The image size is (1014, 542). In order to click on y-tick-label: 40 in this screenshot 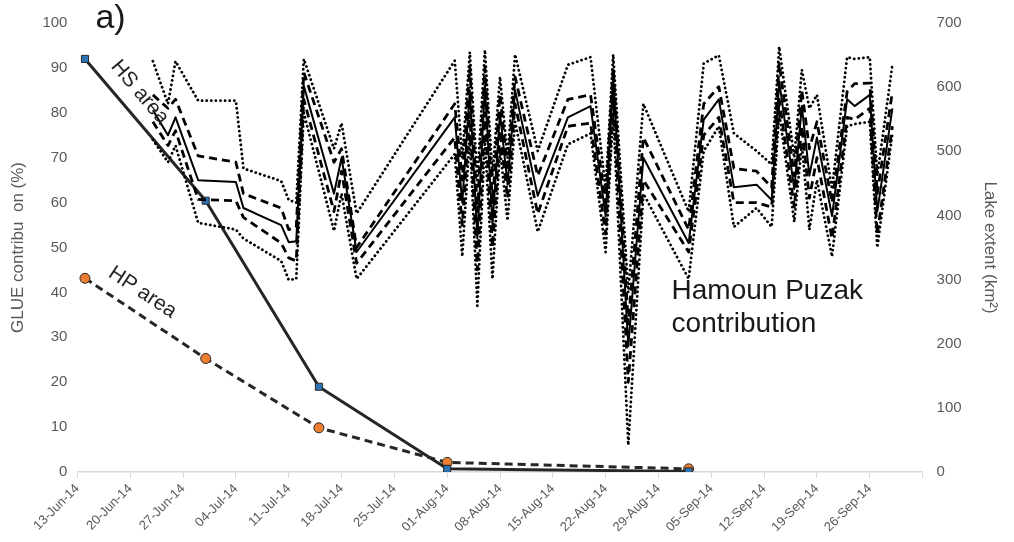, I will do `click(59, 291)`.